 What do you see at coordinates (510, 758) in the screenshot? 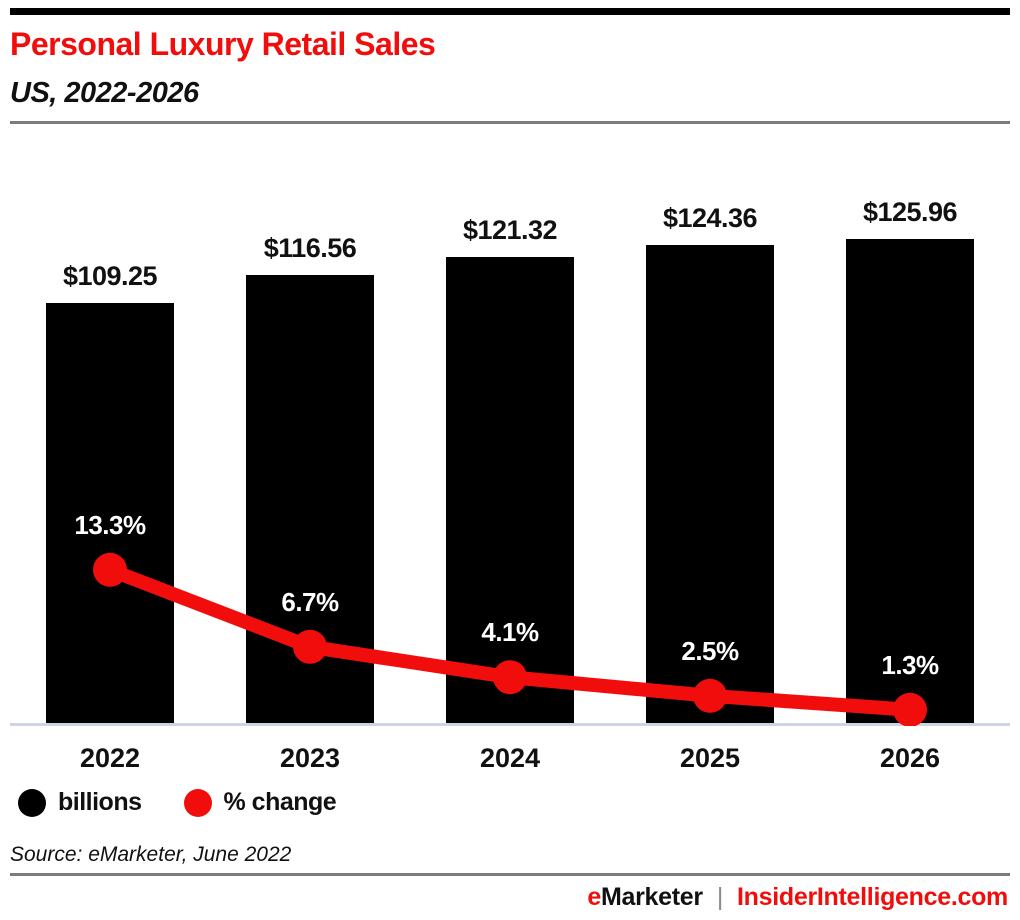
I see `x-axis-label-2024: 2024` at bounding box center [510, 758].